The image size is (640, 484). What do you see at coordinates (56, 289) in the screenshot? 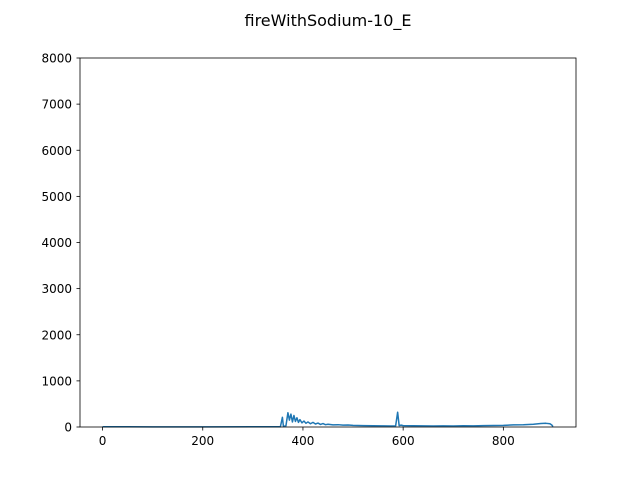
I see `y-tick-label: 3000` at bounding box center [56, 289].